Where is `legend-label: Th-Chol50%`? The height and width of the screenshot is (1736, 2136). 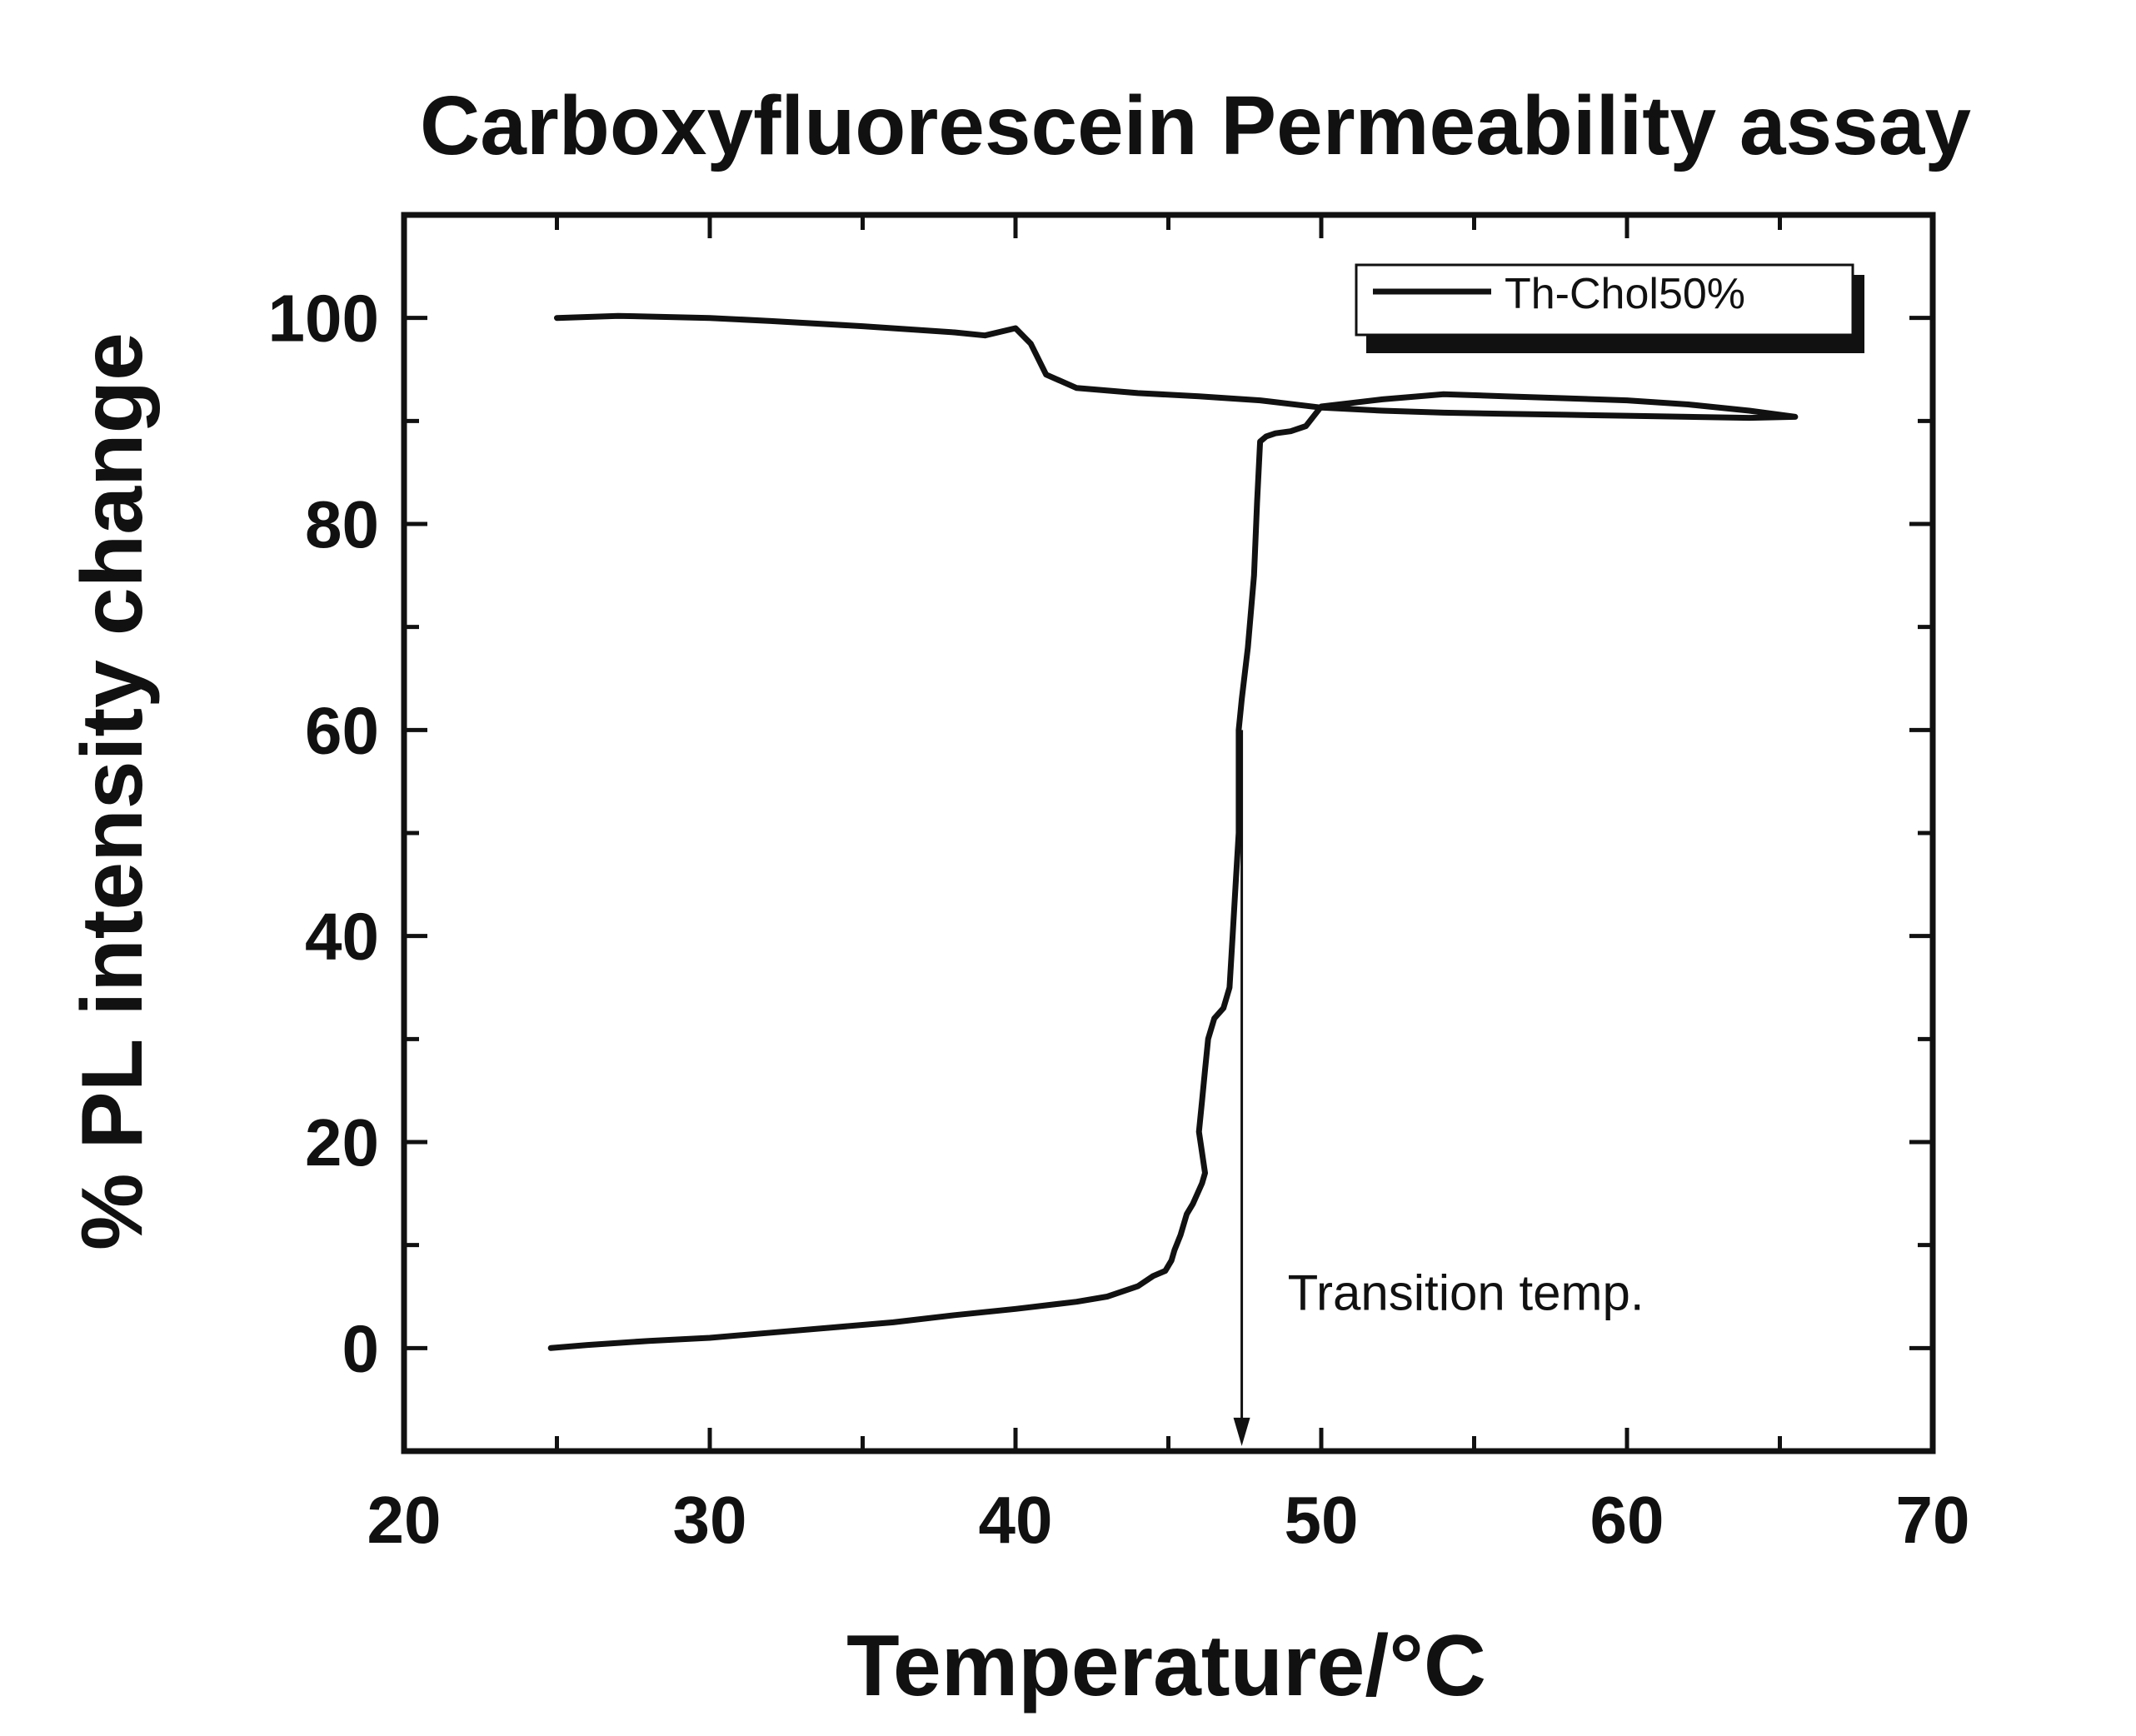
legend-label: Th-Chol50% is located at coordinates (1625, 294).